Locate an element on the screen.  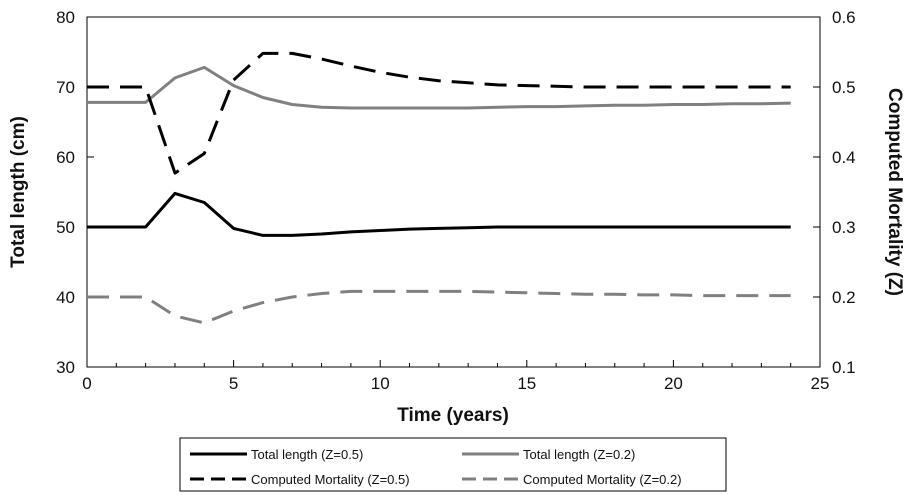
y-tick-label: 50 is located at coordinates (65, 227).